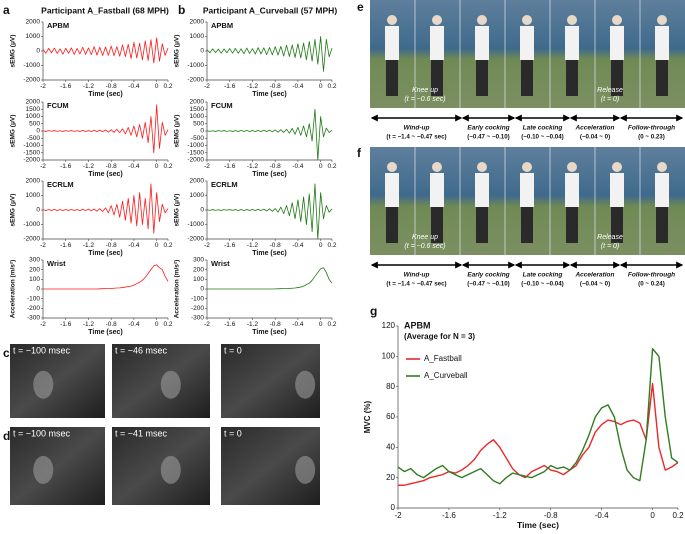  Describe the element at coordinates (33, 116) in the screenshot. I see `y-tick-label: 1000` at that location.